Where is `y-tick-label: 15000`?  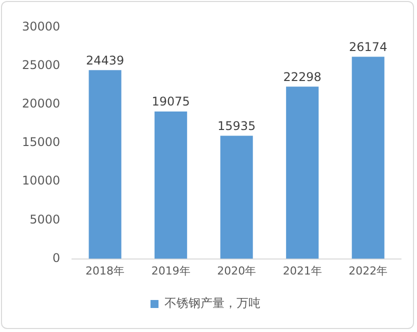 y-tick-label: 15000 is located at coordinates (41, 142).